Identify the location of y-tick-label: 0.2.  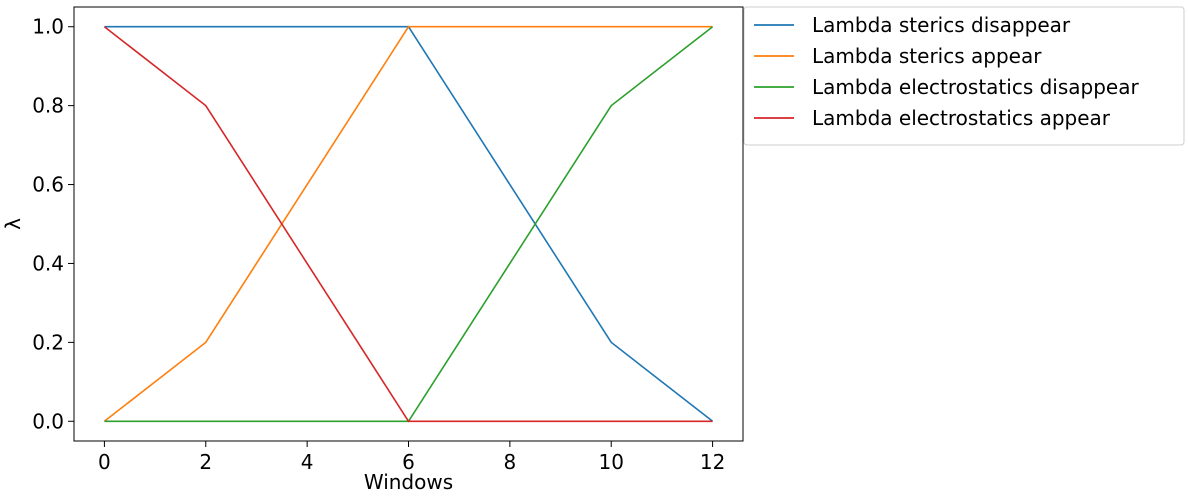
(48, 342).